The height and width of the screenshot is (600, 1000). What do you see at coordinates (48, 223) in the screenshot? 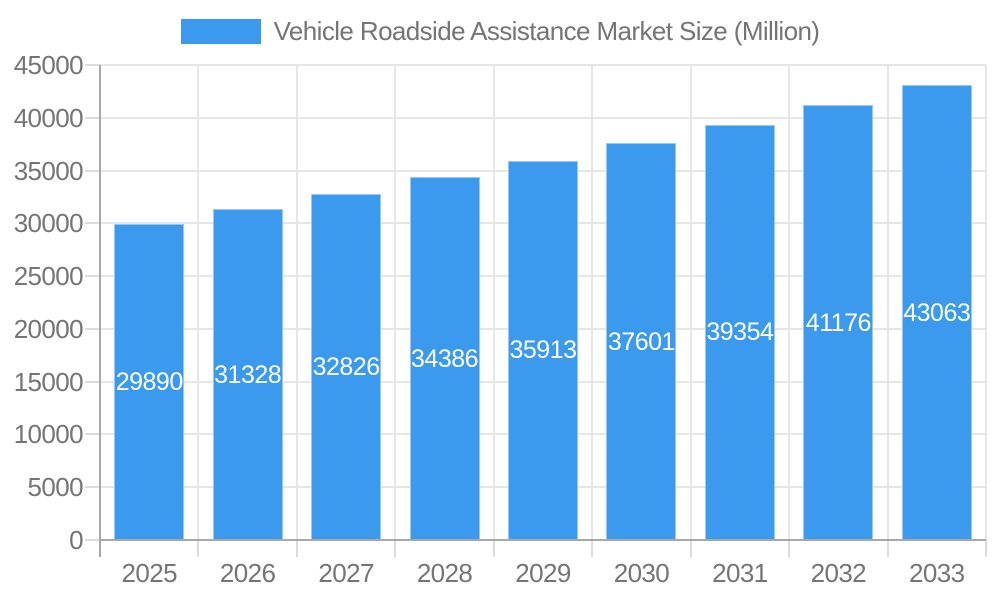
I see `y-axis-tick-label: 30000` at bounding box center [48, 223].